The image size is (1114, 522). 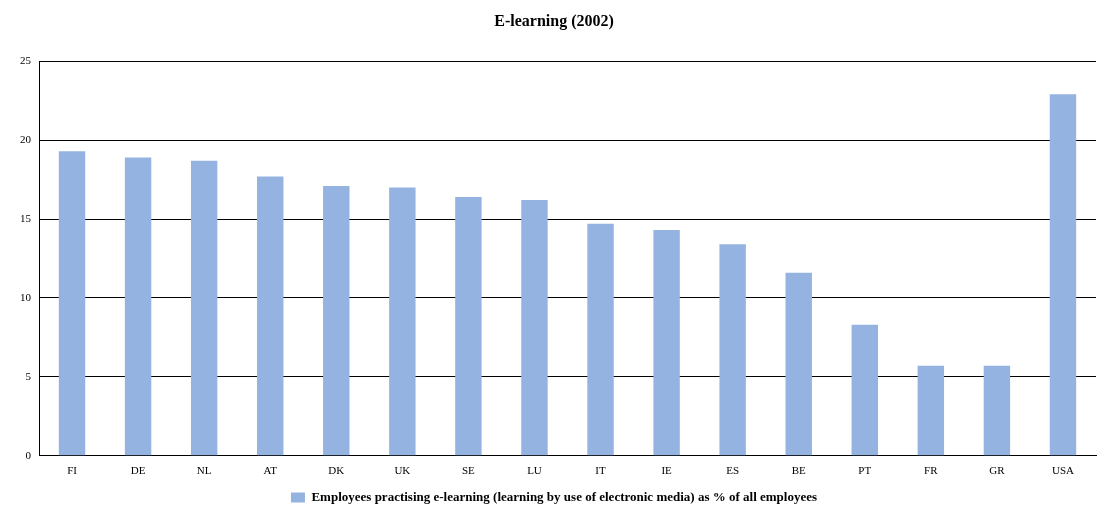 What do you see at coordinates (799, 470) in the screenshot?
I see `x-tick-label: BE` at bounding box center [799, 470].